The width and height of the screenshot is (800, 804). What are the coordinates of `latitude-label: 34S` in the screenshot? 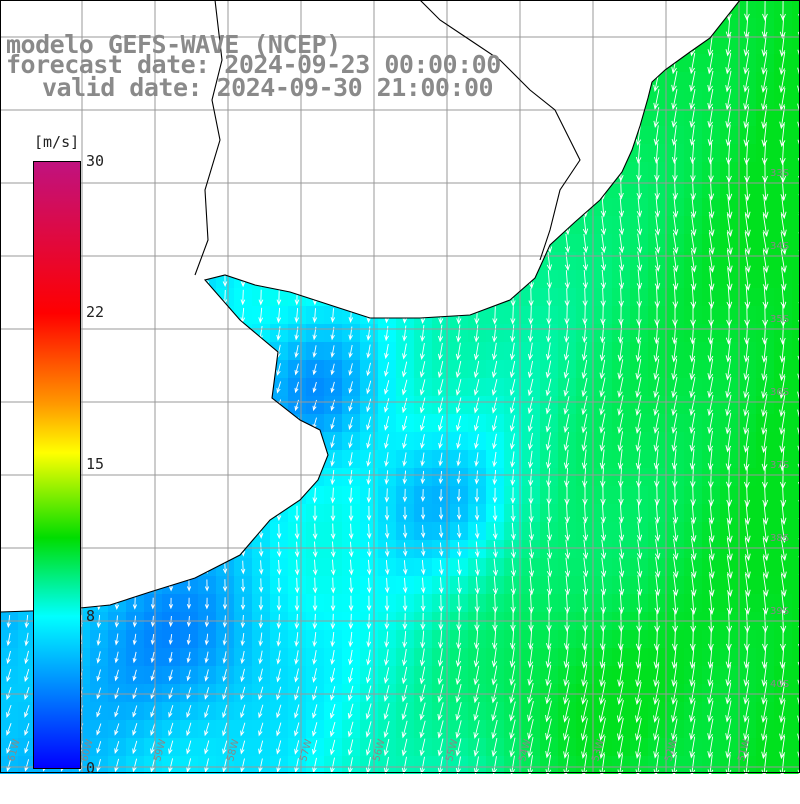 It's located at (779, 246).